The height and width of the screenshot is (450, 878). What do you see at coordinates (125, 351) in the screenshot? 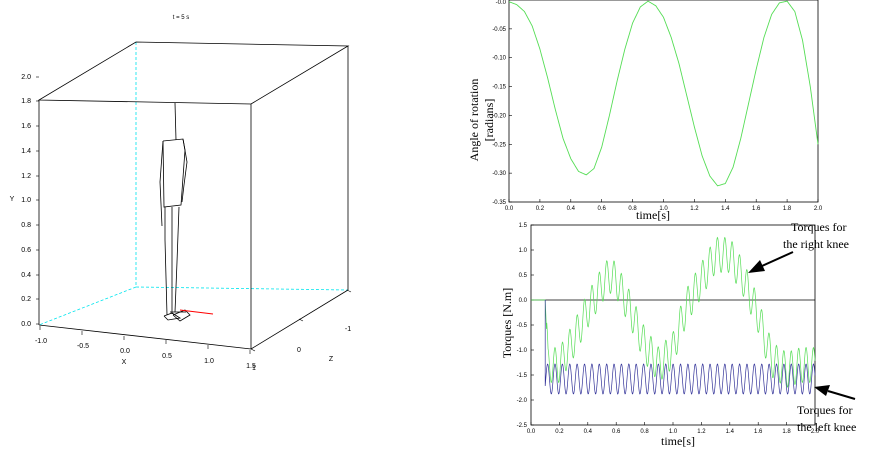
I see `x-tick-label: 0.0` at bounding box center [125, 351].